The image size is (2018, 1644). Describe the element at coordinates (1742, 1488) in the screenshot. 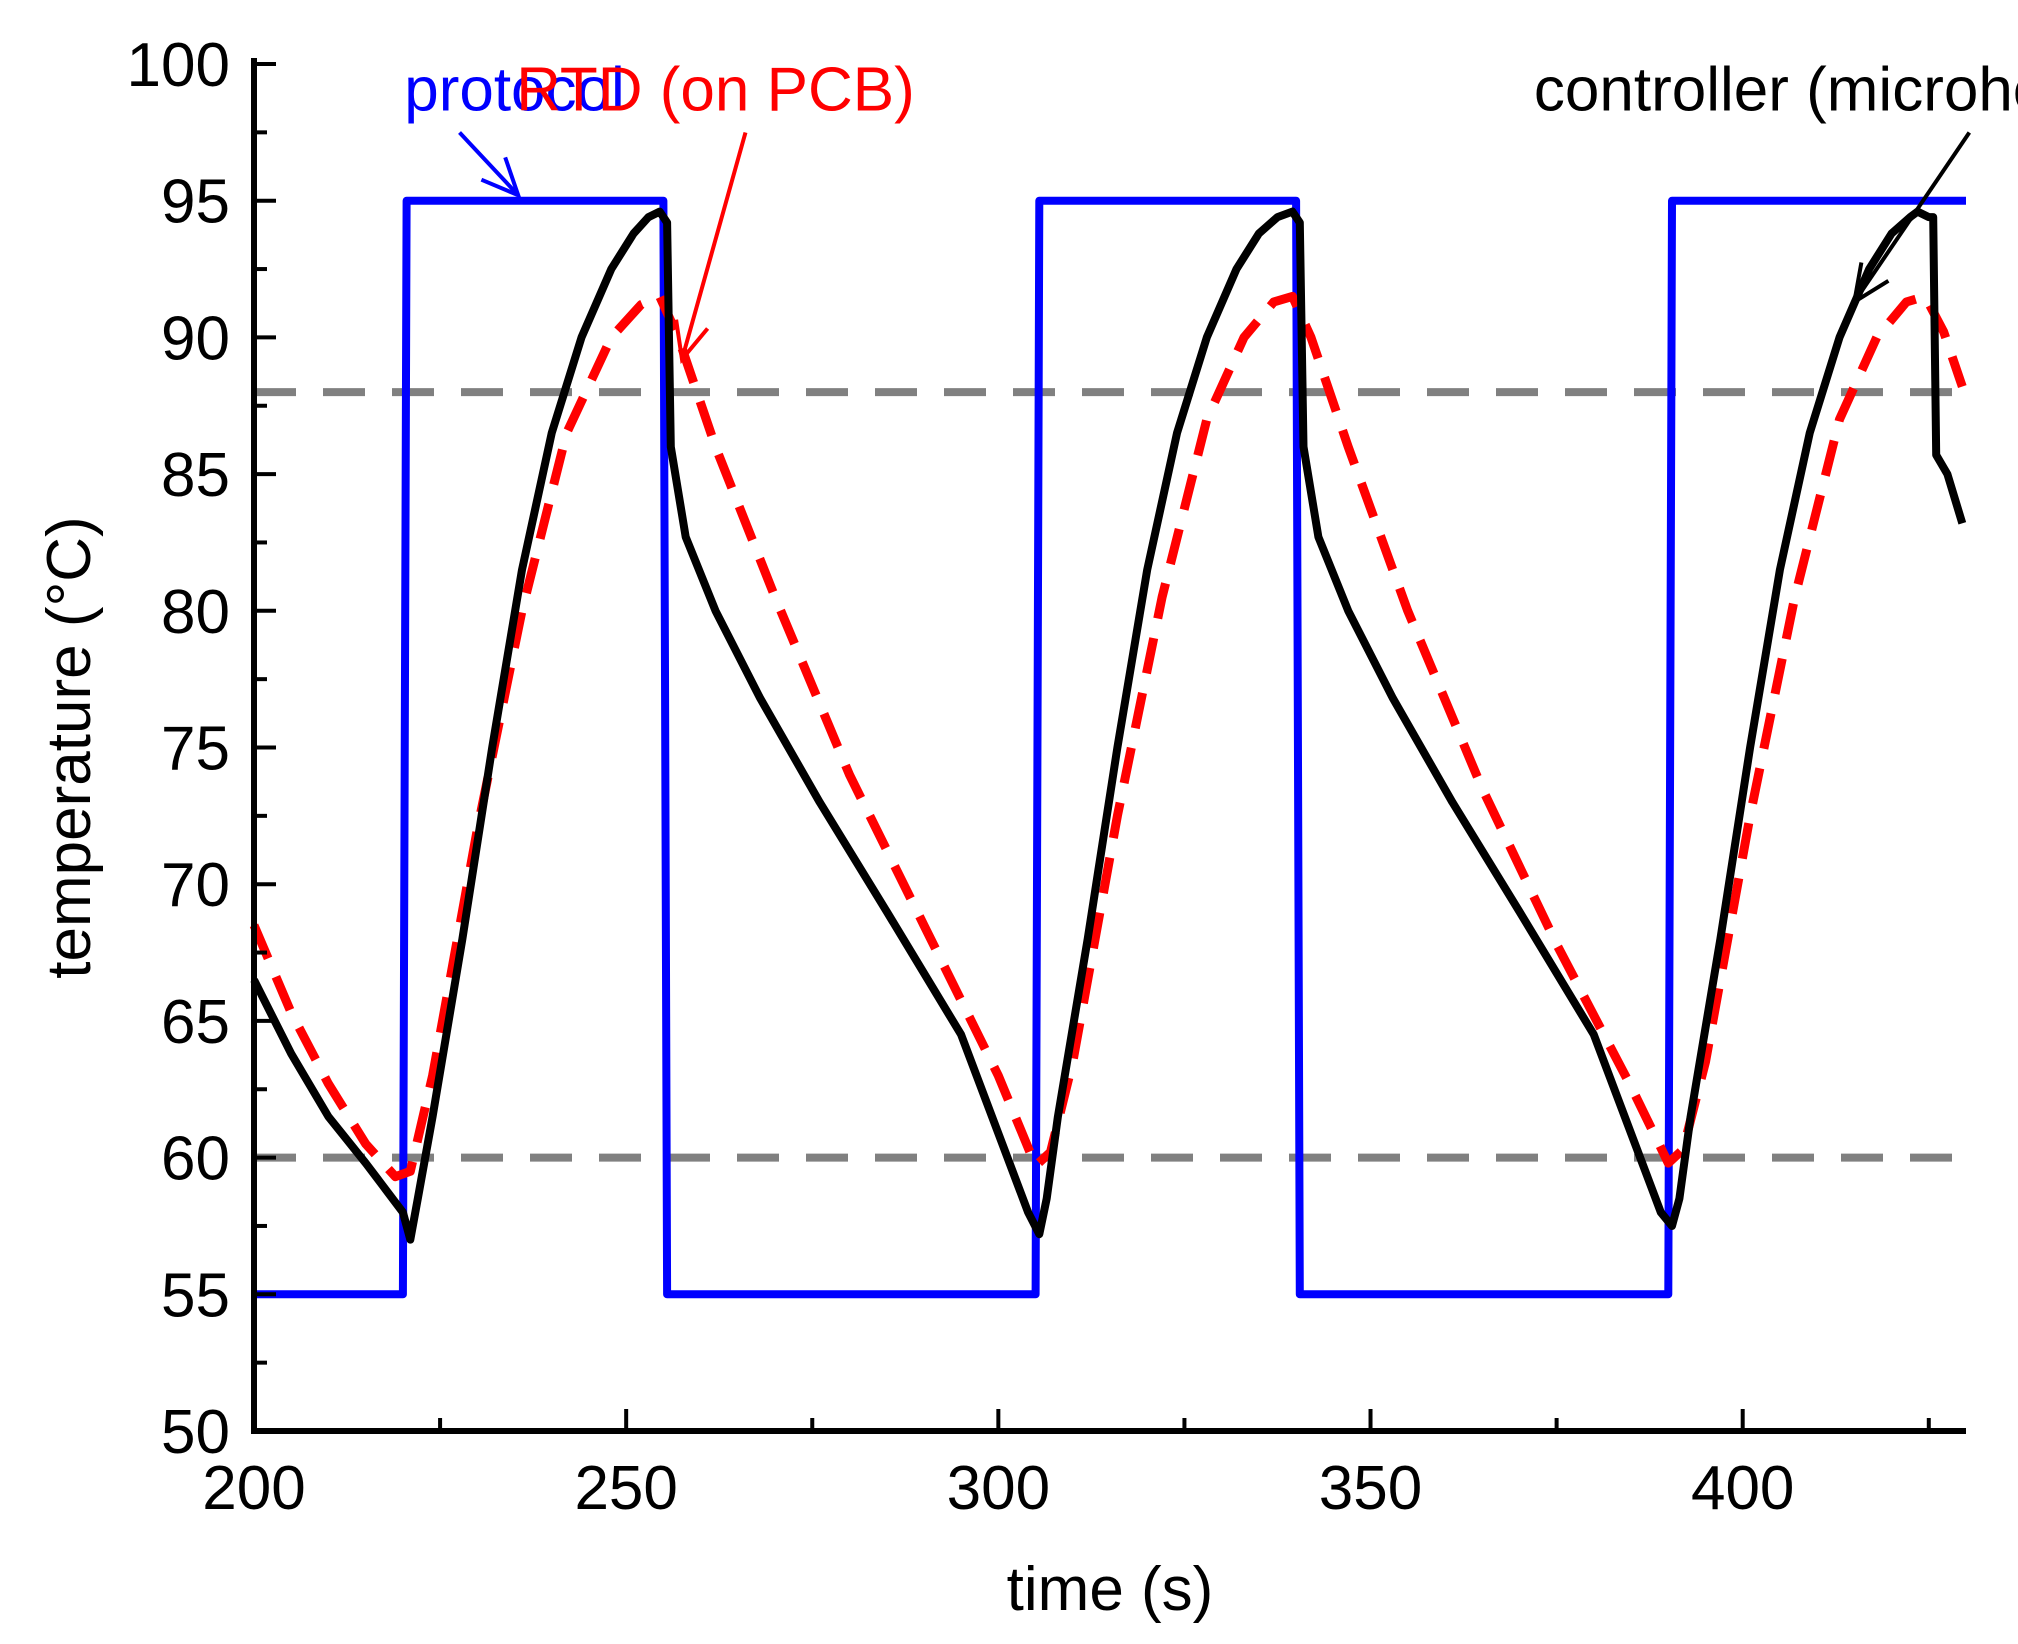

I see `x-tick-label: 400` at that location.